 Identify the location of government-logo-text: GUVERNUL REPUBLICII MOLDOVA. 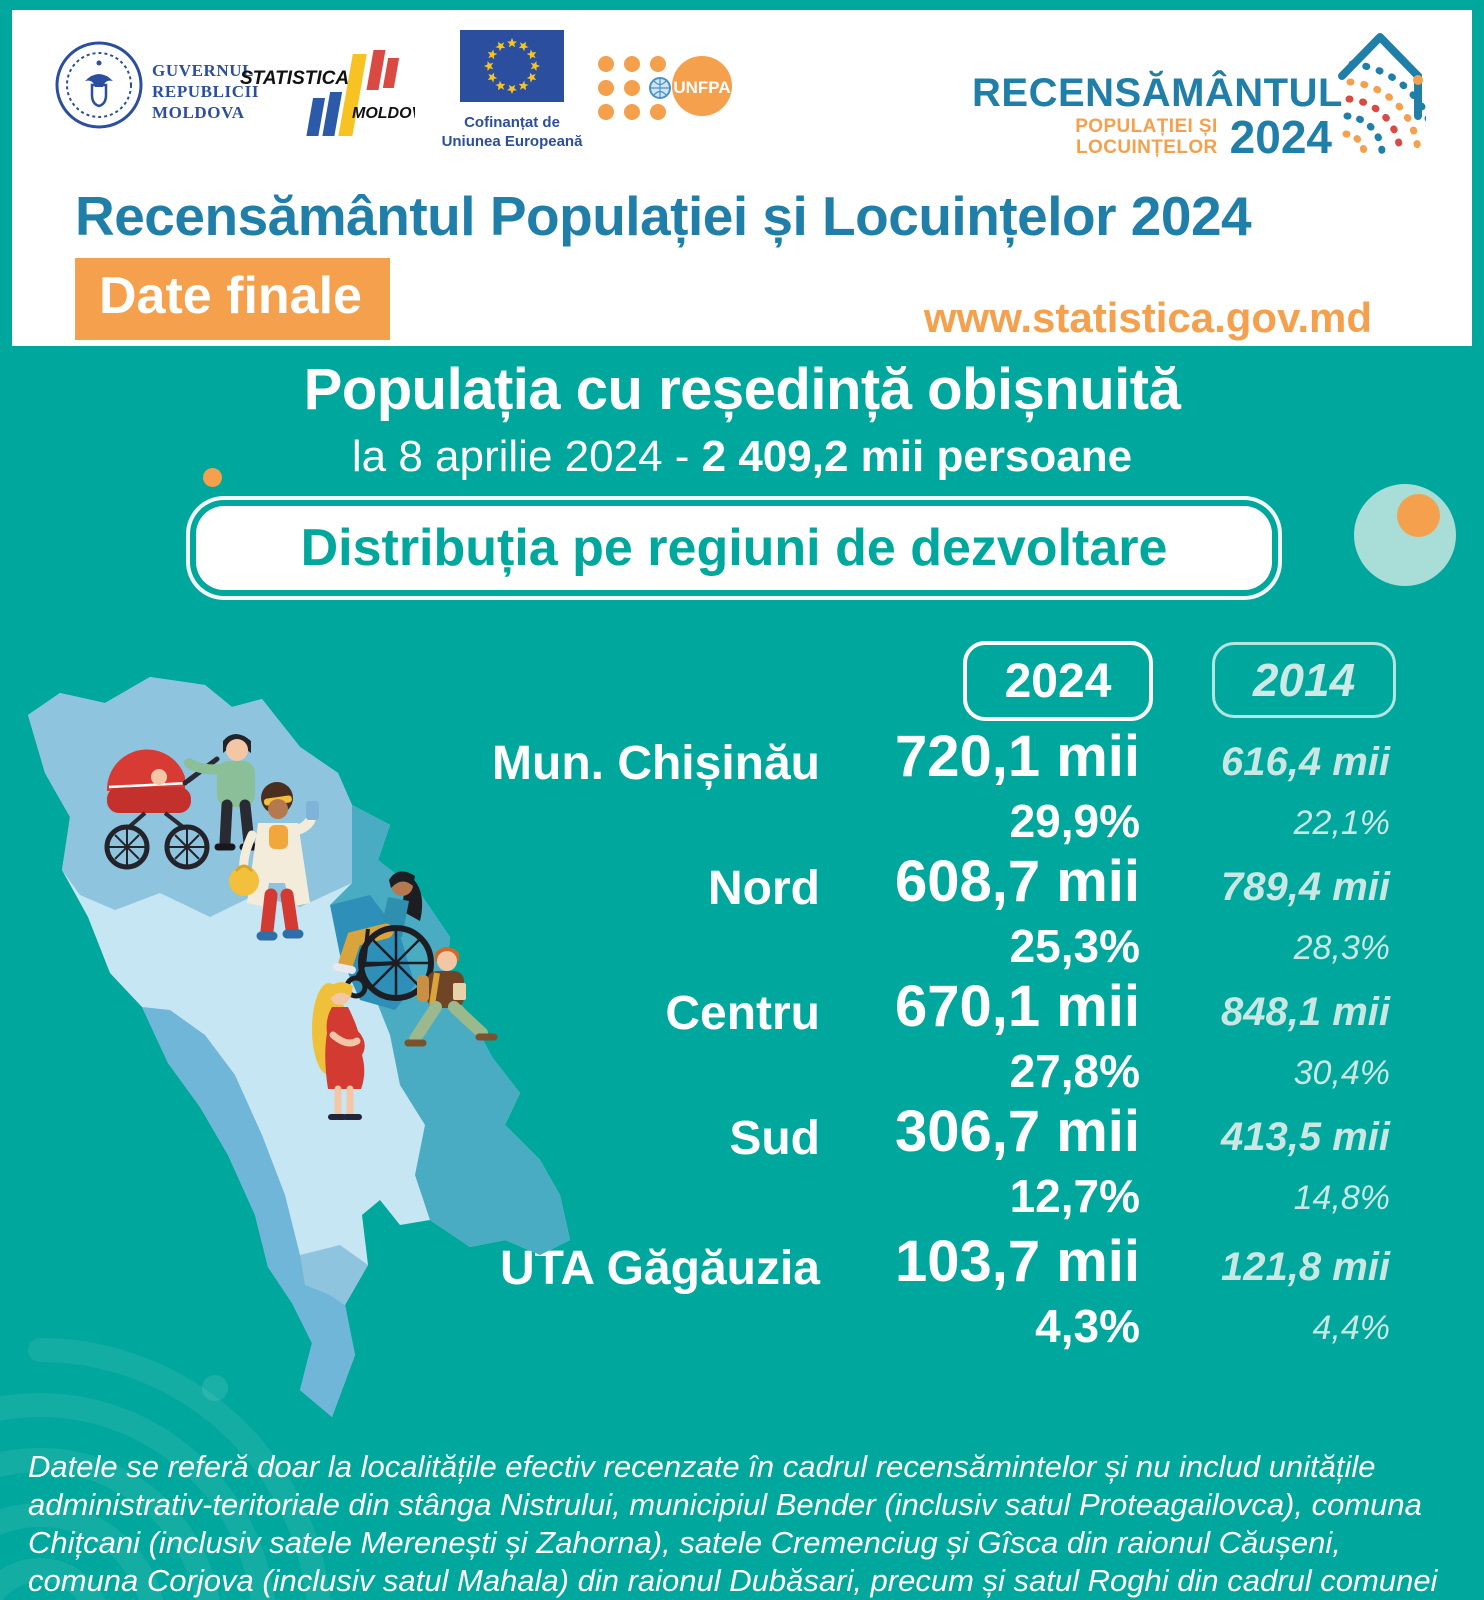
(205, 91).